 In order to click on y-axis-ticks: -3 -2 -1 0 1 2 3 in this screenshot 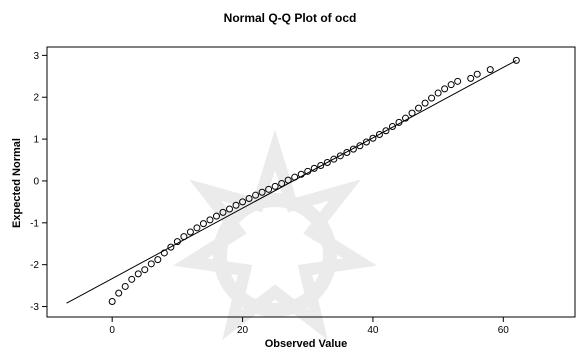, I will do `click(38, 182)`.